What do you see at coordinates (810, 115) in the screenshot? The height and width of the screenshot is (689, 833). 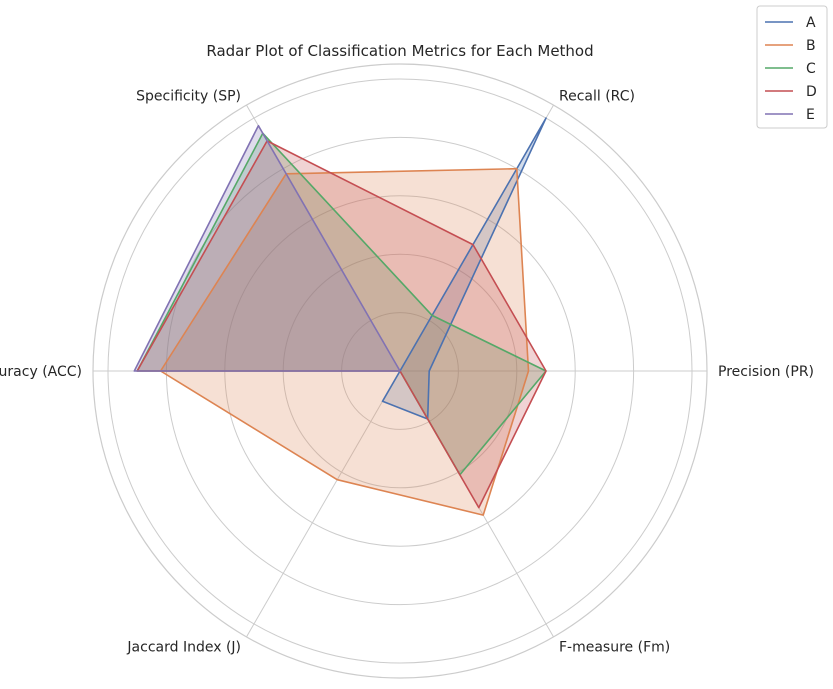 I see `legend-label-e: E` at bounding box center [810, 115].